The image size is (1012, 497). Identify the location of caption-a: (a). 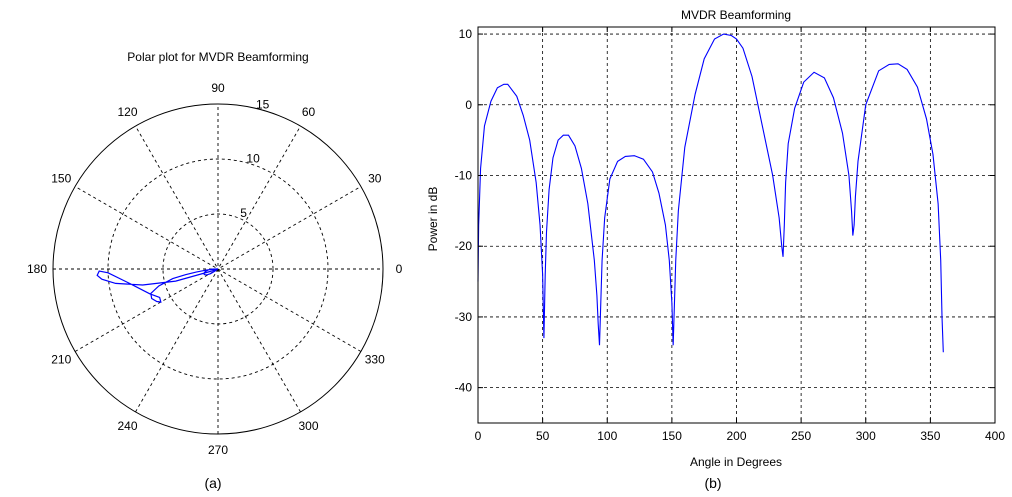
(212, 483).